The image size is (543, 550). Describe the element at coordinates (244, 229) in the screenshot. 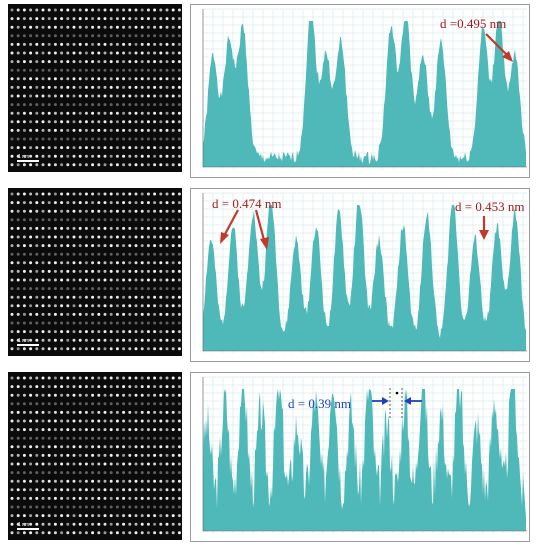

I see `arrow-icon-2a` at that location.